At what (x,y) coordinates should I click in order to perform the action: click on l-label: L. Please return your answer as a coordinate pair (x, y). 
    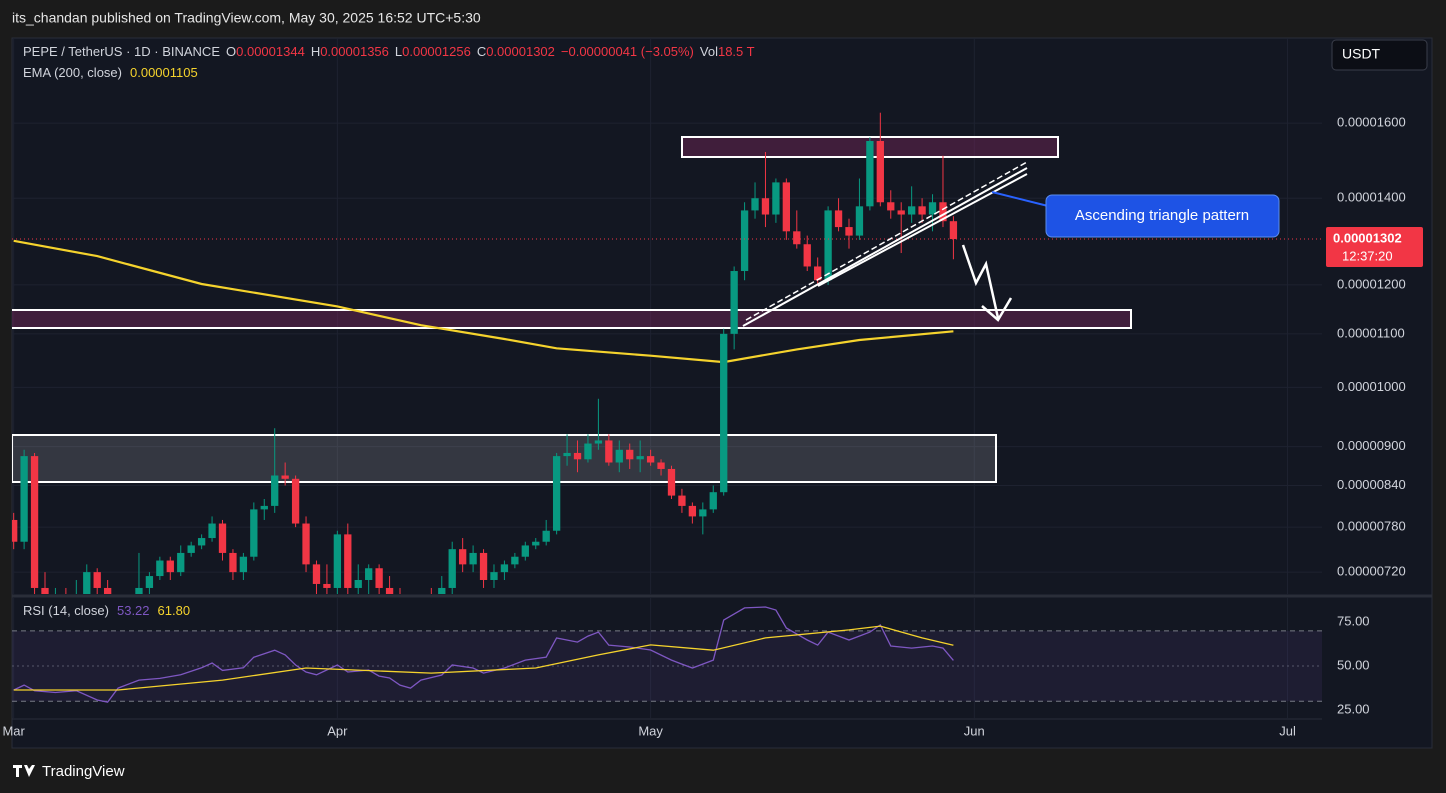
    Looking at the image, I should click on (398, 51).